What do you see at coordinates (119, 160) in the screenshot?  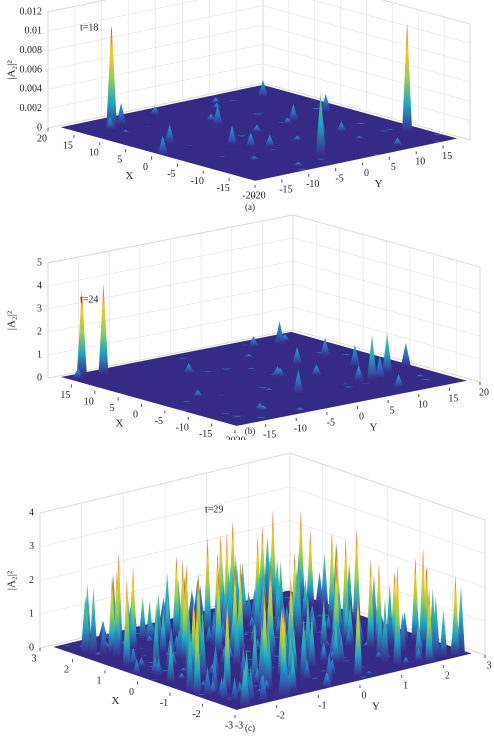 I see `x-tick-label: 5` at bounding box center [119, 160].